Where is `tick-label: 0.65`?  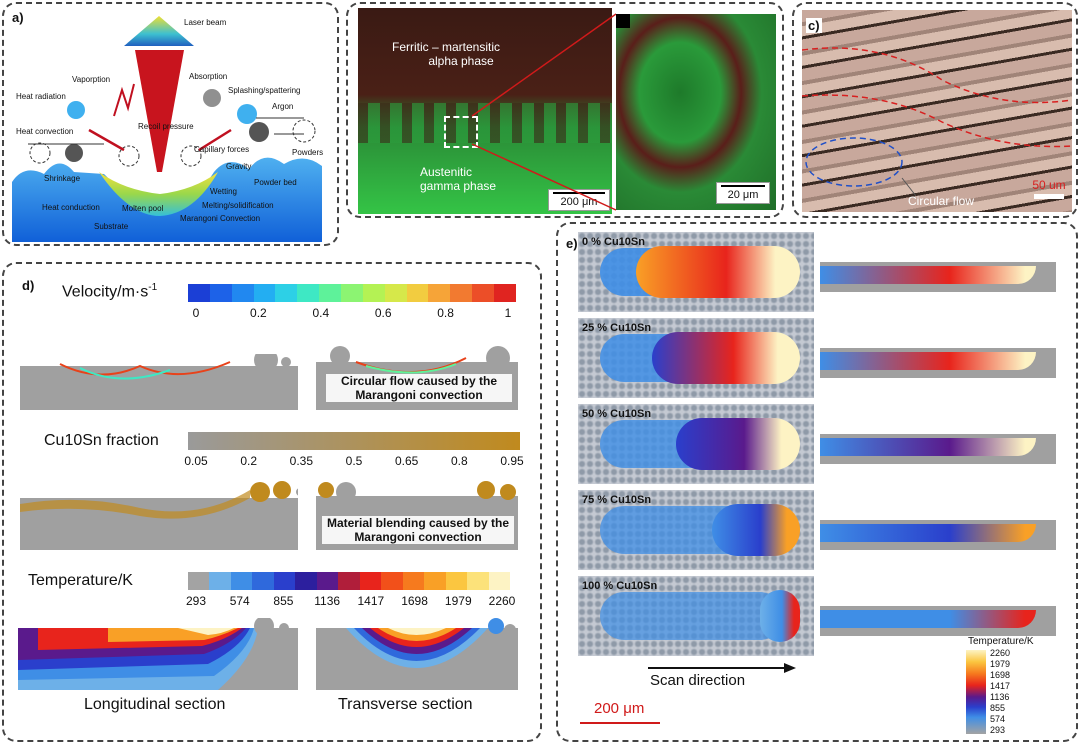 tick-label: 0.65 is located at coordinates (406, 461).